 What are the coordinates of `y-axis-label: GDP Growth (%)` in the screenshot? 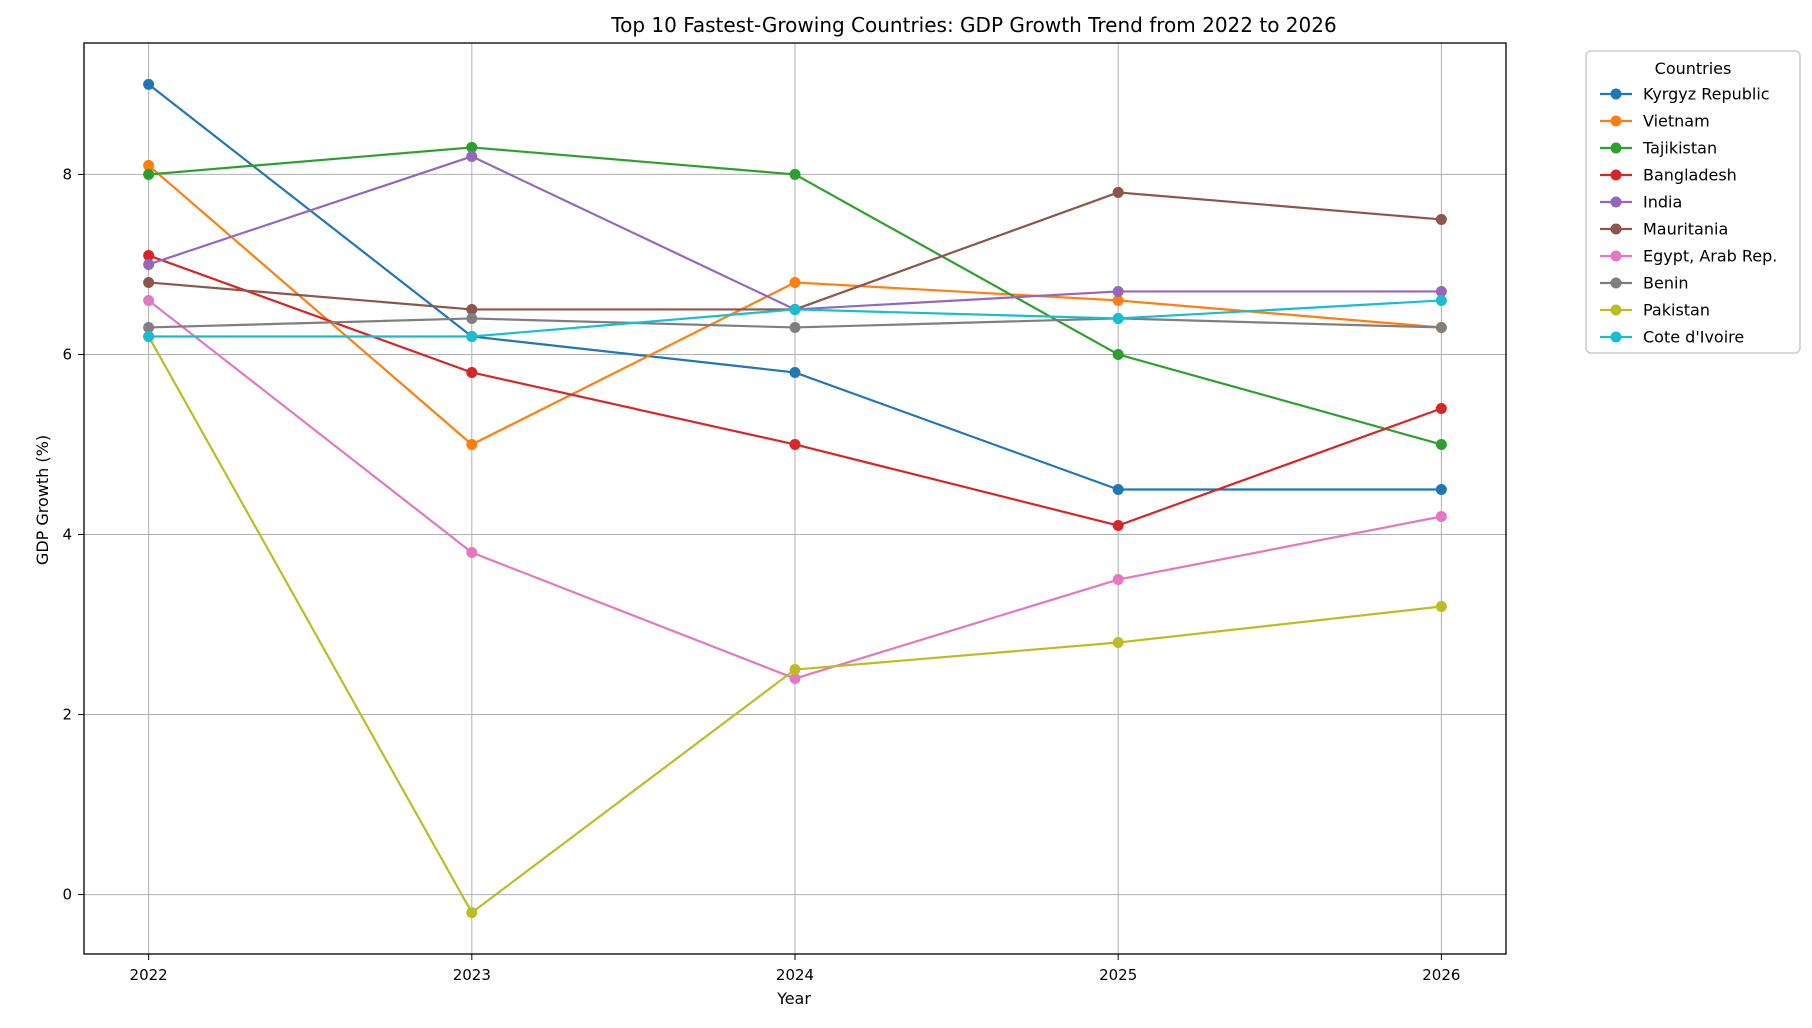 It's located at (42, 500).